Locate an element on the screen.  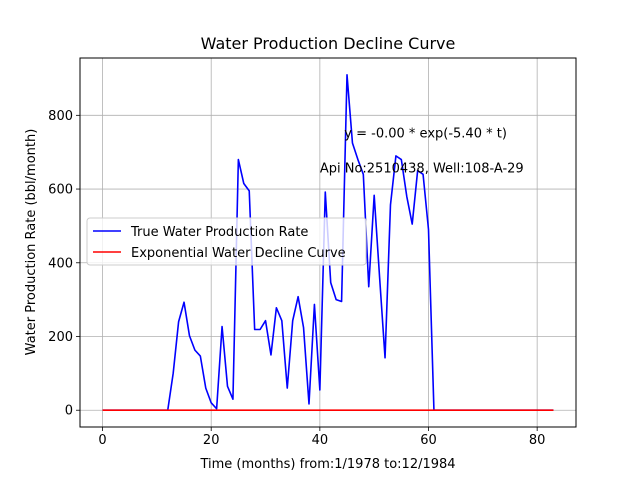
equation-annotation: y = -0.00 * exp(-5.40 * t) is located at coordinates (425, 133).